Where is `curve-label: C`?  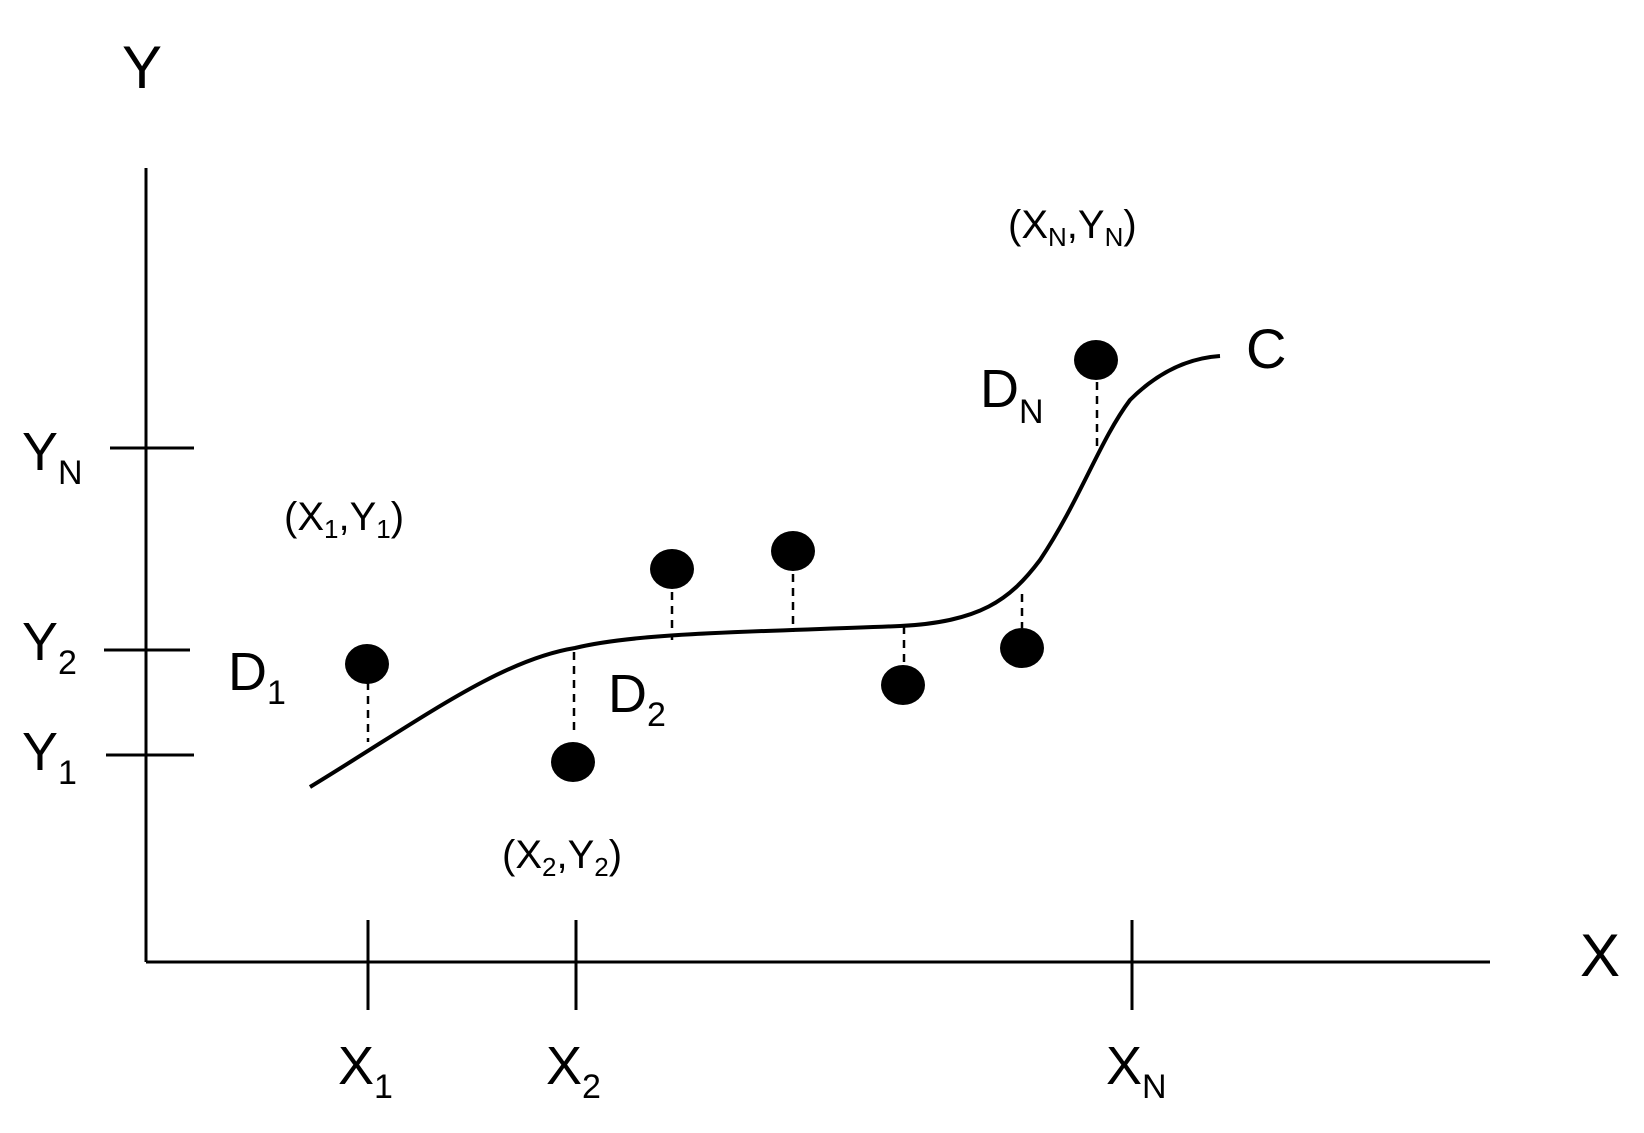
curve-label: C is located at coordinates (1266, 348).